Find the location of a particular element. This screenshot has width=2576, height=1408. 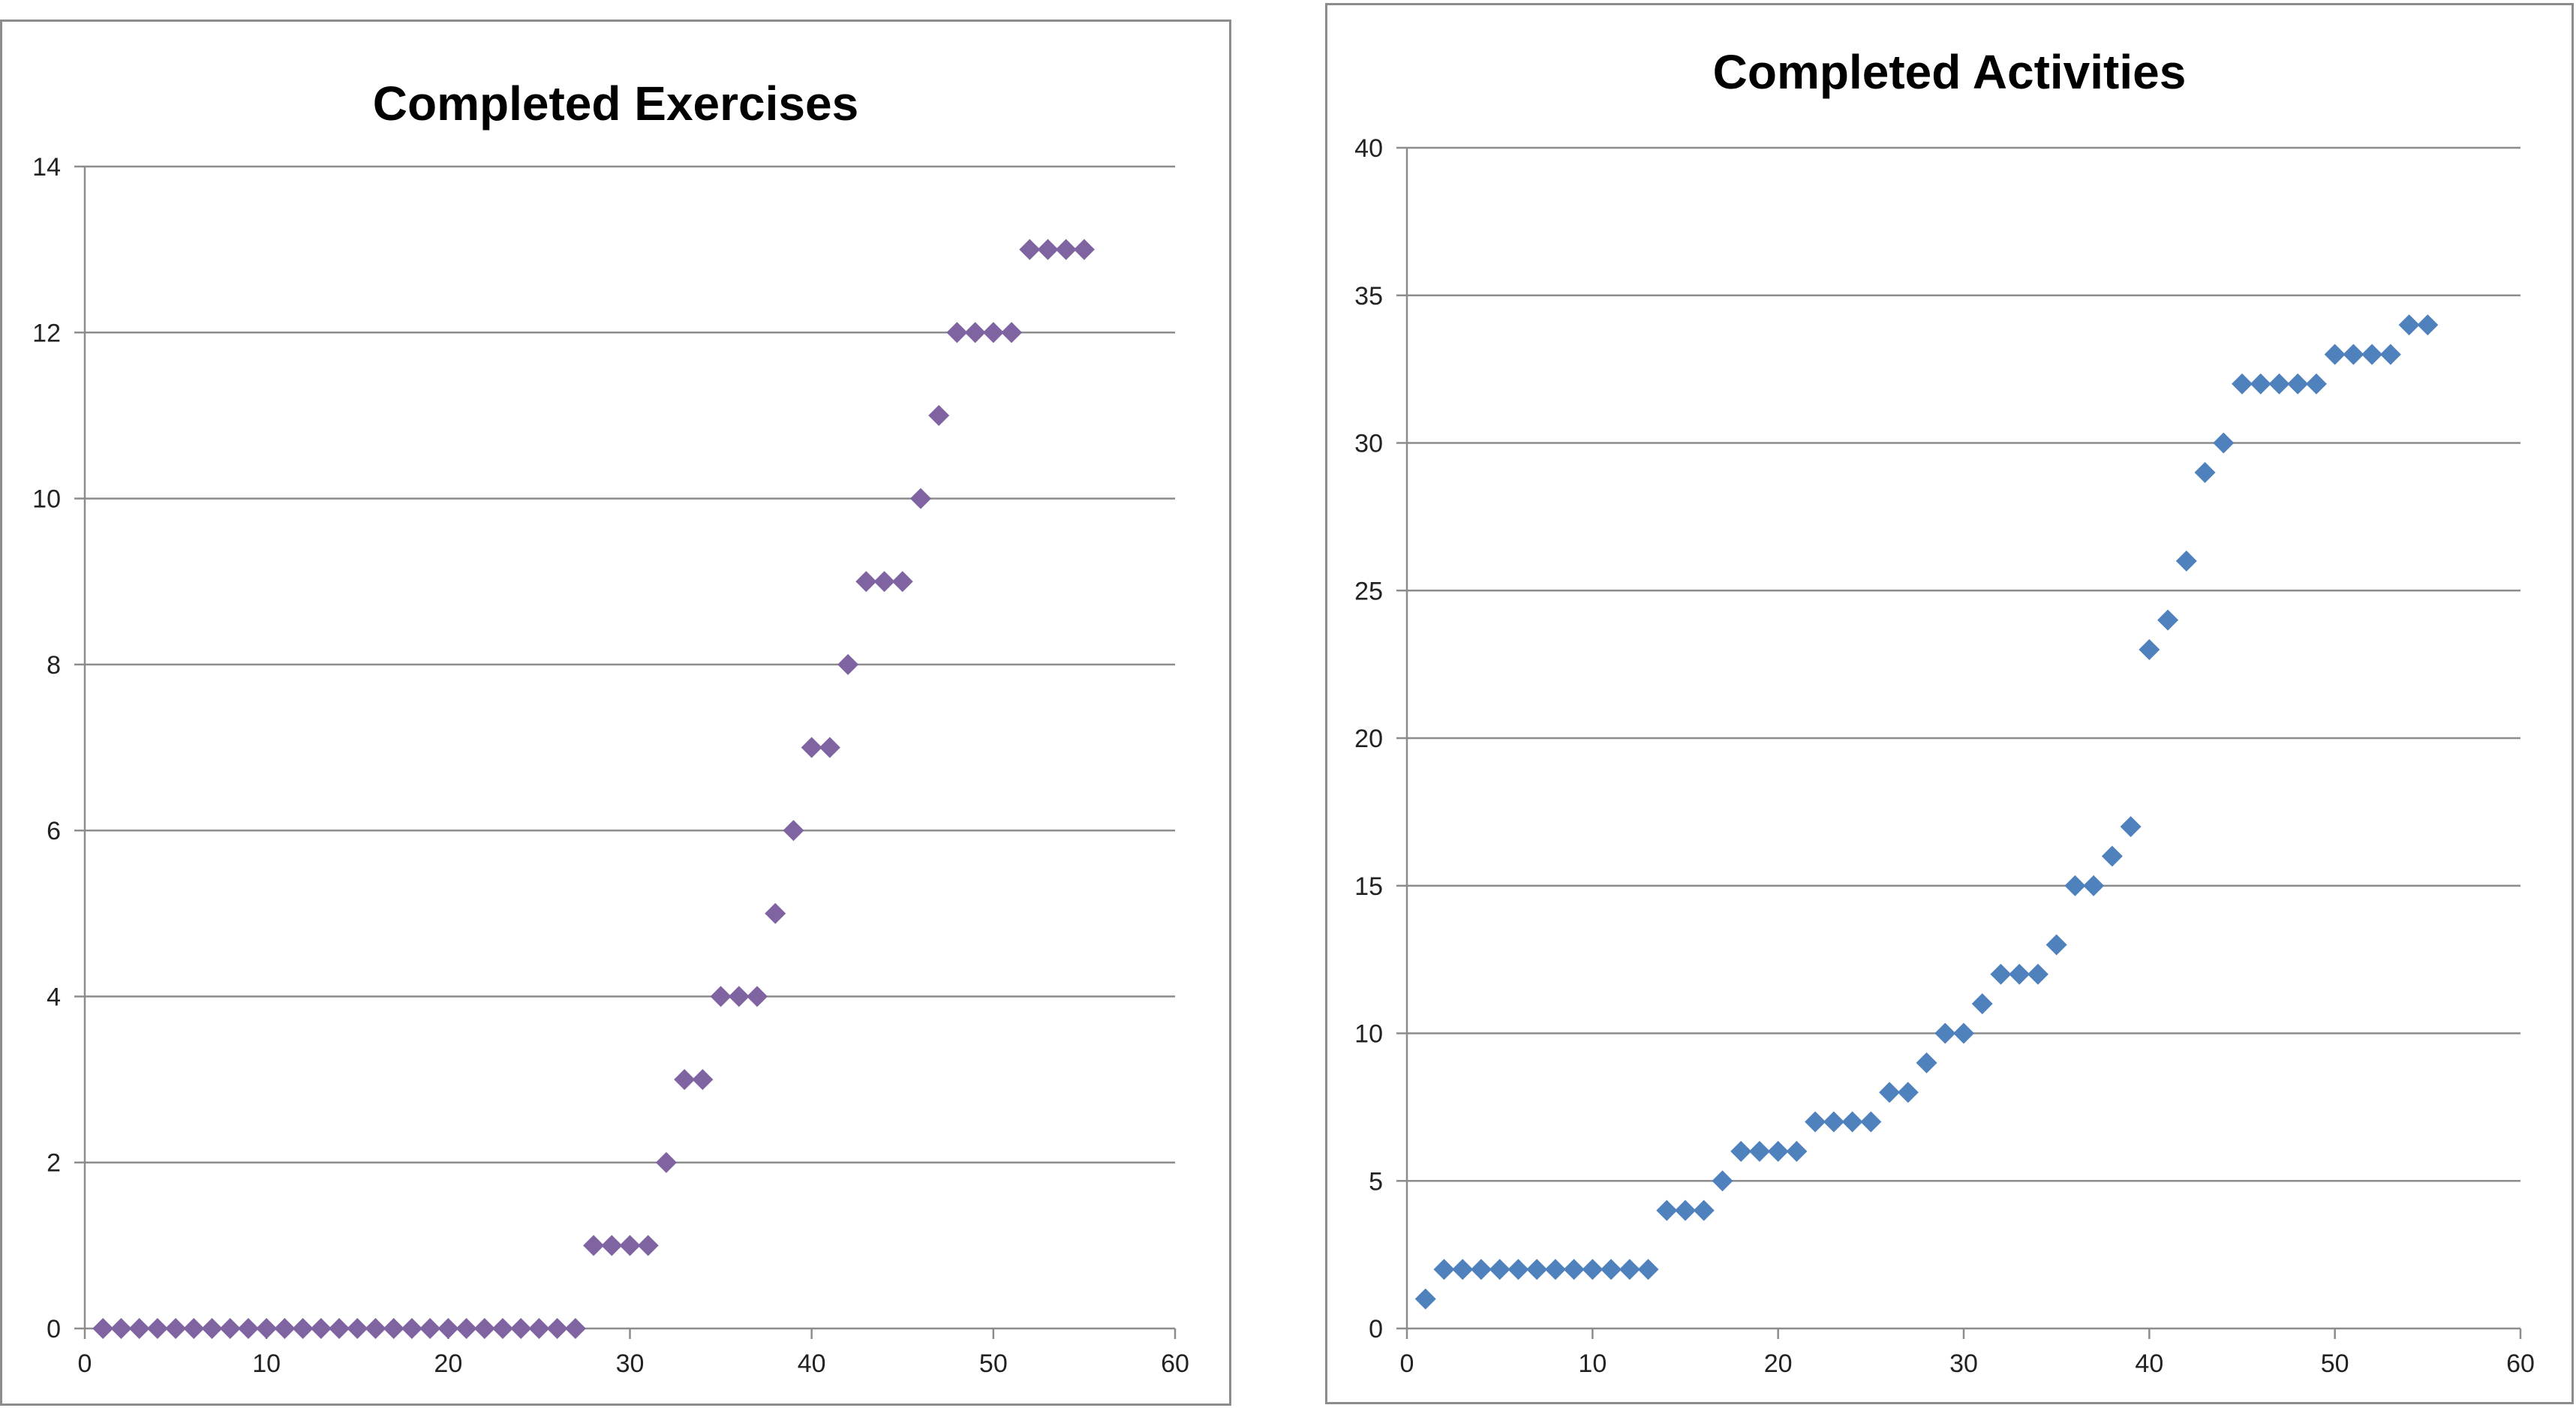

x-tick-label: 30 is located at coordinates (1963, 1363).